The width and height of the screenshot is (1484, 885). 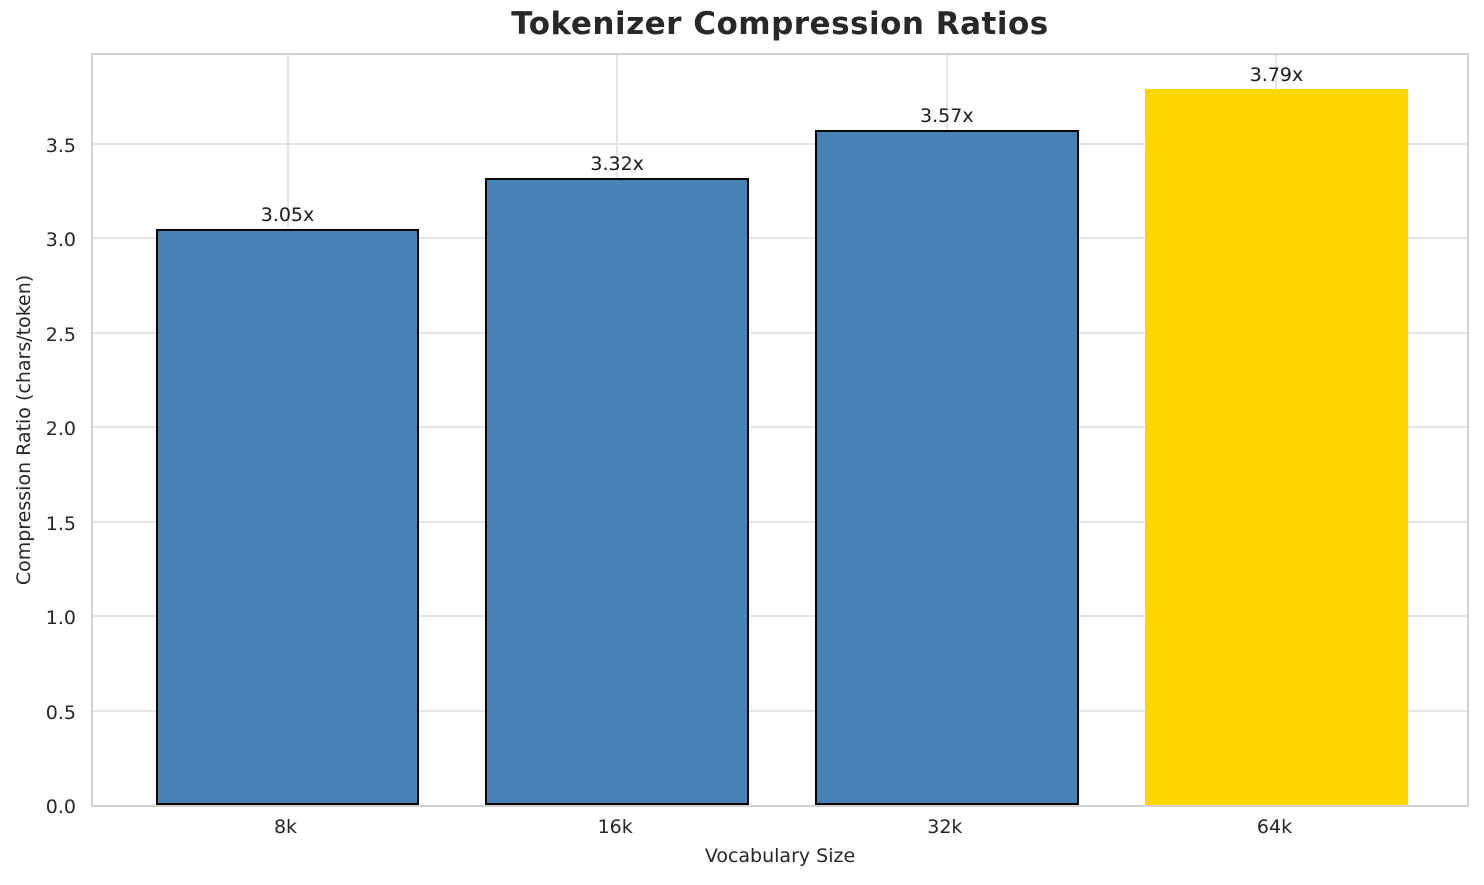 I want to click on x-tick-label: 64k, so click(x=1274, y=827).